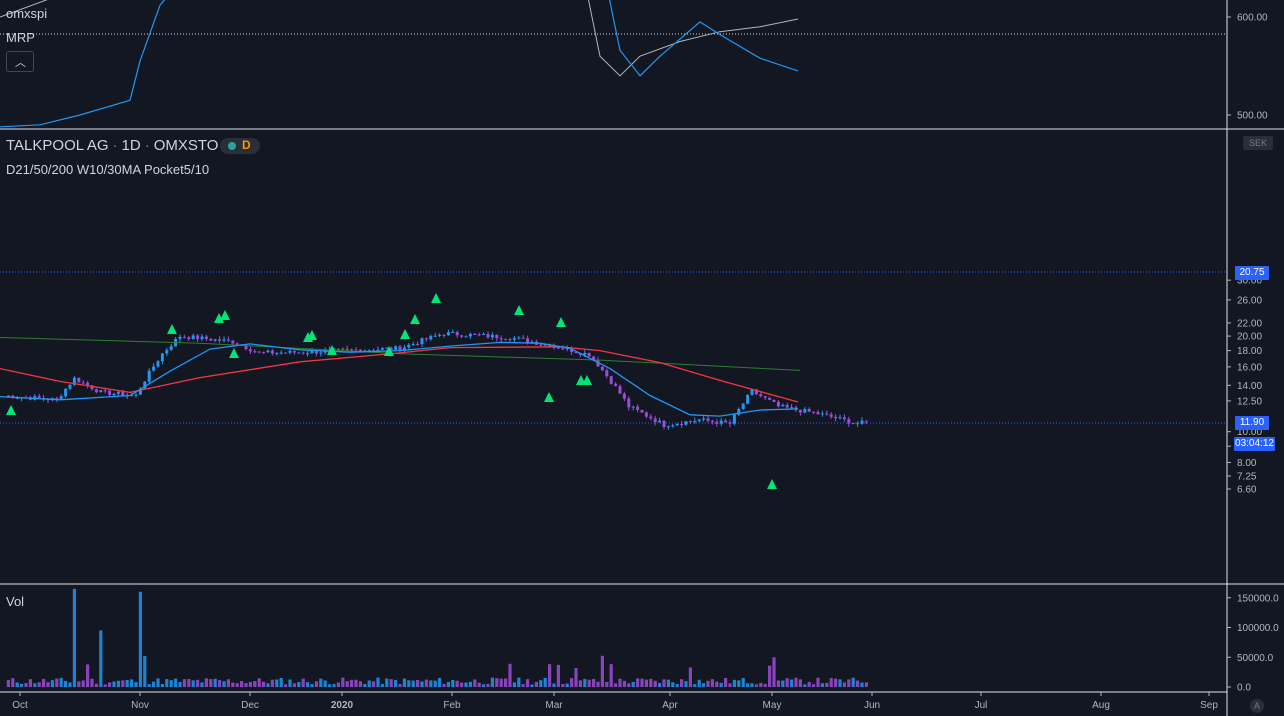  Describe the element at coordinates (399, 38) in the screenshot. I see `index-line` at that location.